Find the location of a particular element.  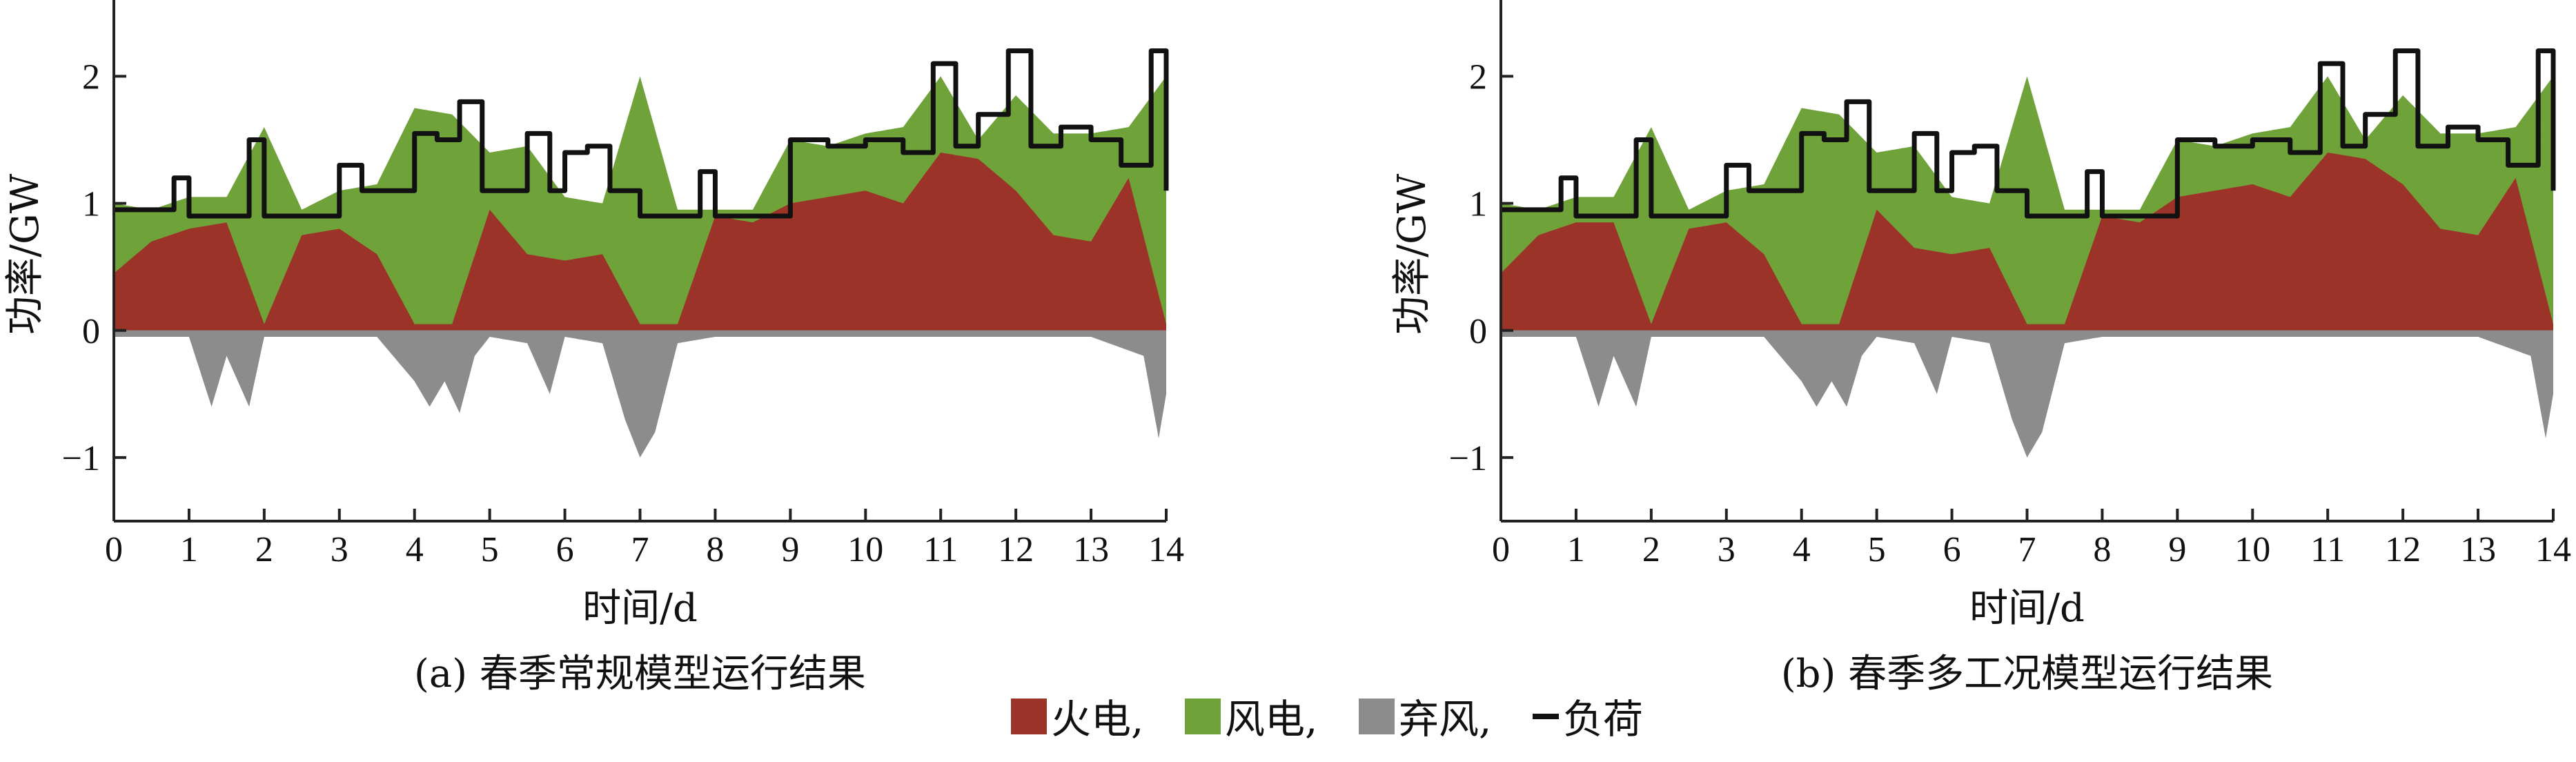

legend-item: 弃风, is located at coordinates (1425, 719).